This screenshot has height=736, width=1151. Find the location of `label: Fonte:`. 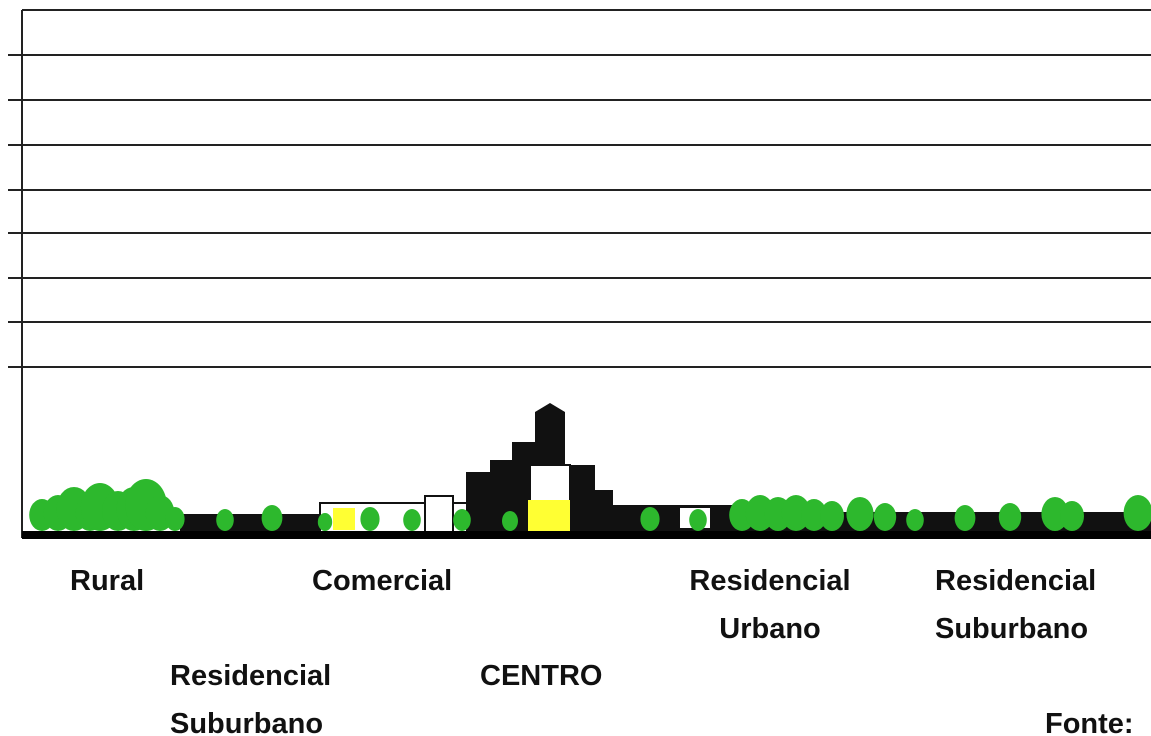

label: Fonte: is located at coordinates (1089, 722).